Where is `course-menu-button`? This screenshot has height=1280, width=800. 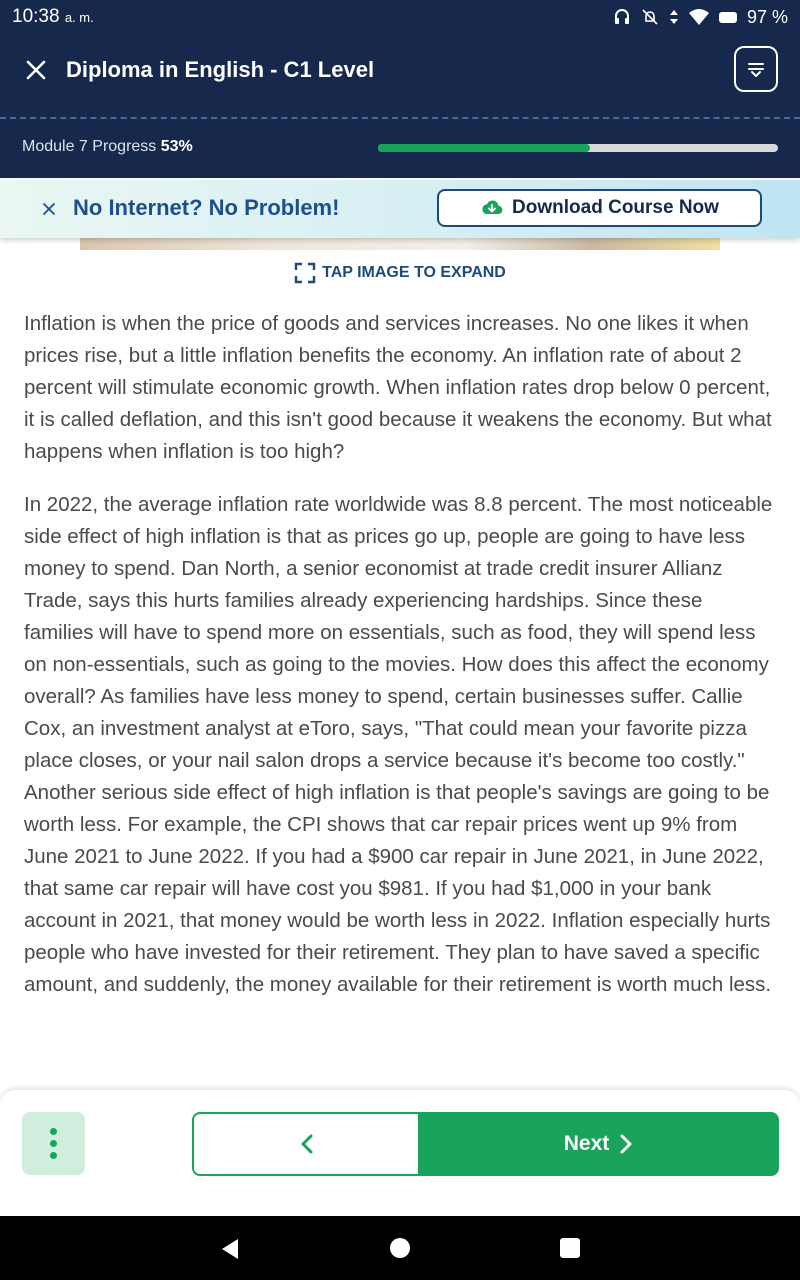
course-menu-button is located at coordinates (756, 69).